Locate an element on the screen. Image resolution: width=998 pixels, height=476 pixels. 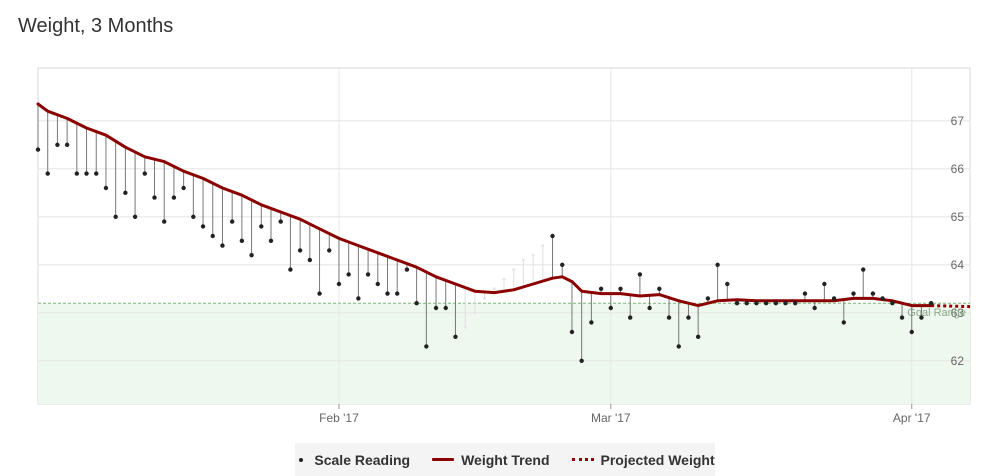
chart-title: Weight, 3 Months is located at coordinates (96, 26).